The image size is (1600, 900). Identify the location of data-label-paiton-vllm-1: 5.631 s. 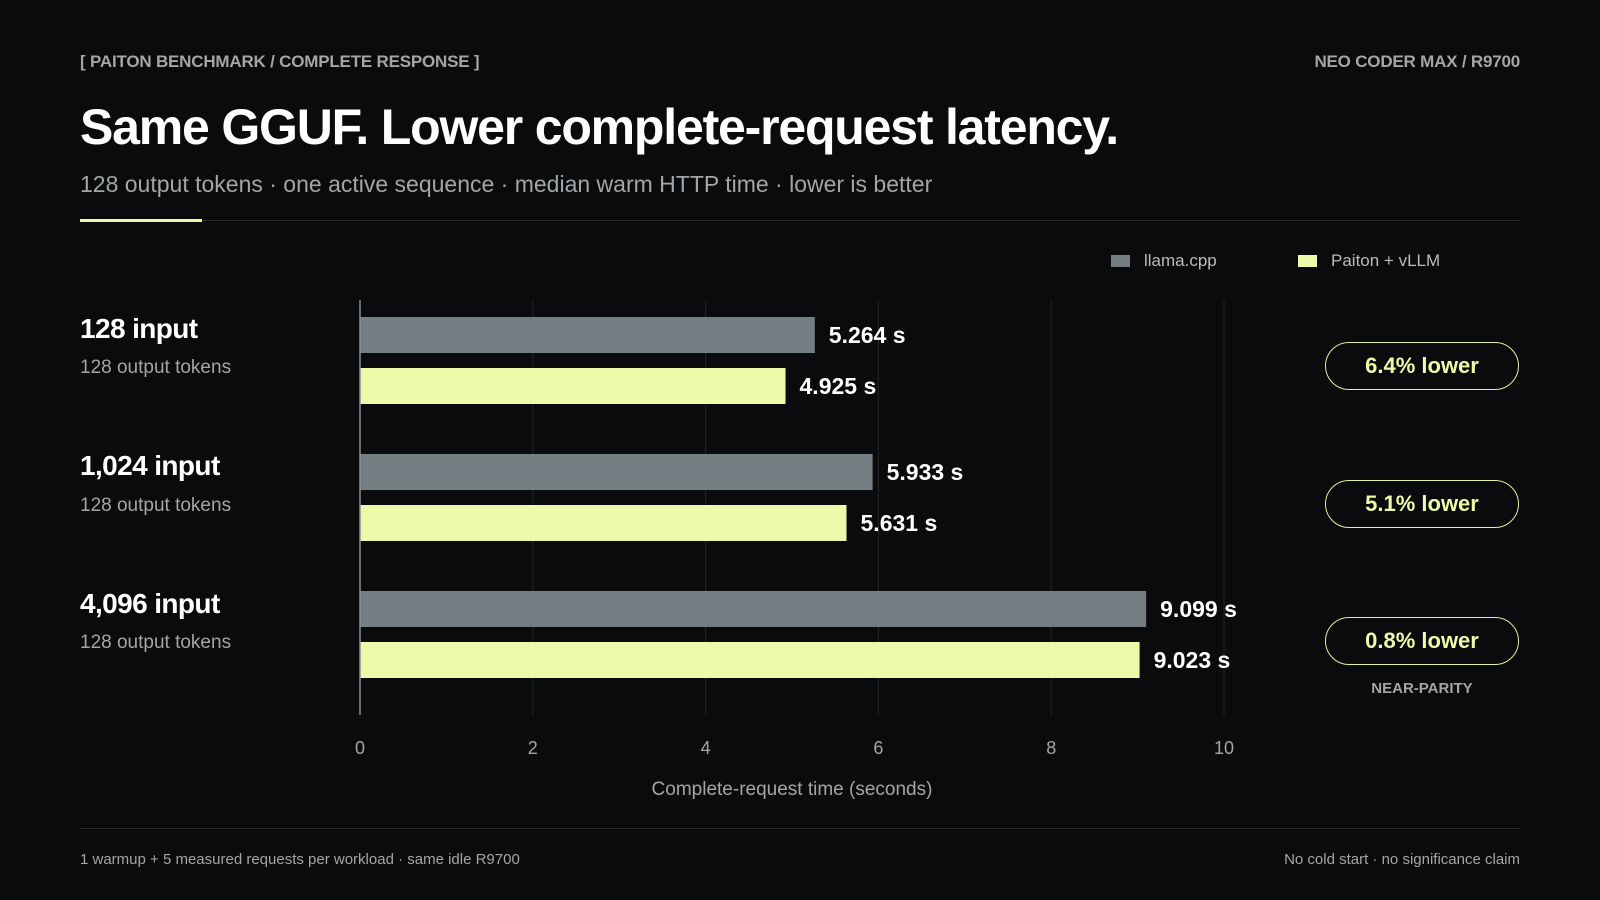
(899, 523).